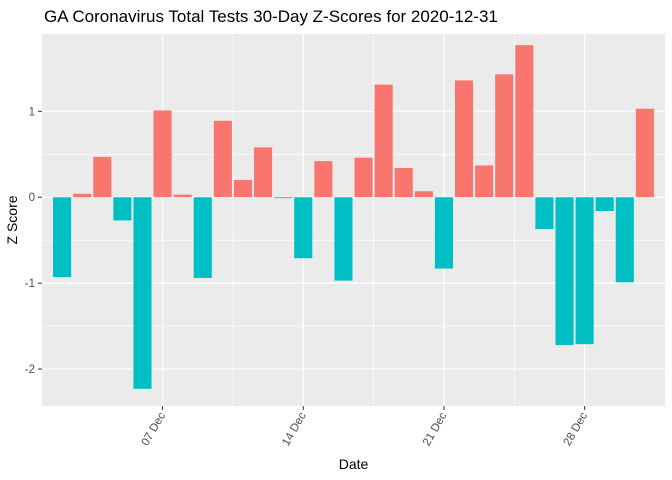  What do you see at coordinates (12, 219) in the screenshot?
I see `y-axis-title: Z Score` at bounding box center [12, 219].